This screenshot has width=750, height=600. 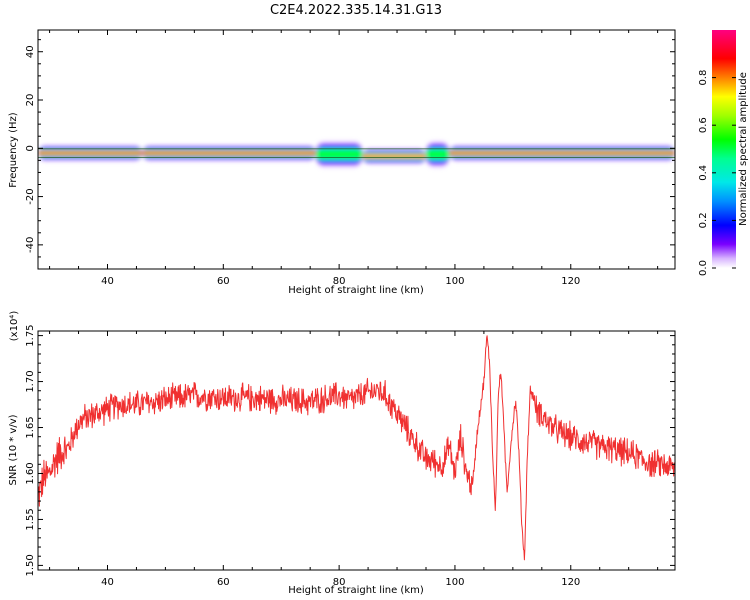 What do you see at coordinates (30, 245) in the screenshot?
I see `spectrogram-y-tick-label: -40` at bounding box center [30, 245].